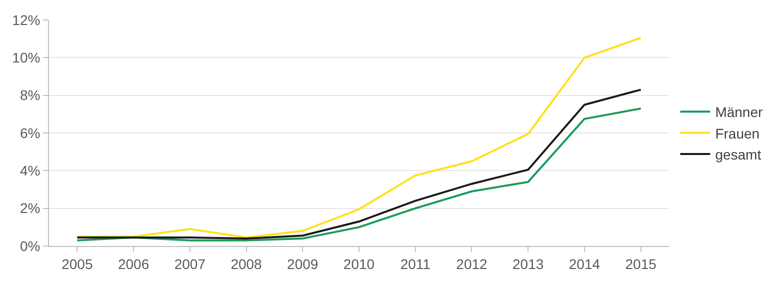 This screenshot has width=780, height=284. What do you see at coordinates (737, 133) in the screenshot?
I see `legend-label: Frauen` at bounding box center [737, 133].